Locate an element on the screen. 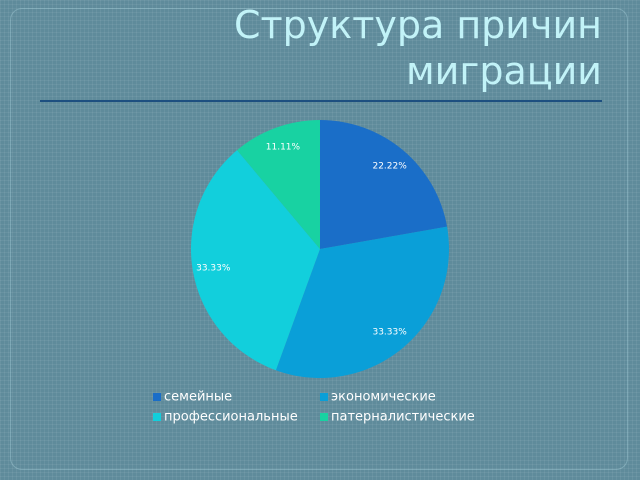 Image resolution: width=640 pixels, height=480 pixels. legend-label: экономические is located at coordinates (383, 397).